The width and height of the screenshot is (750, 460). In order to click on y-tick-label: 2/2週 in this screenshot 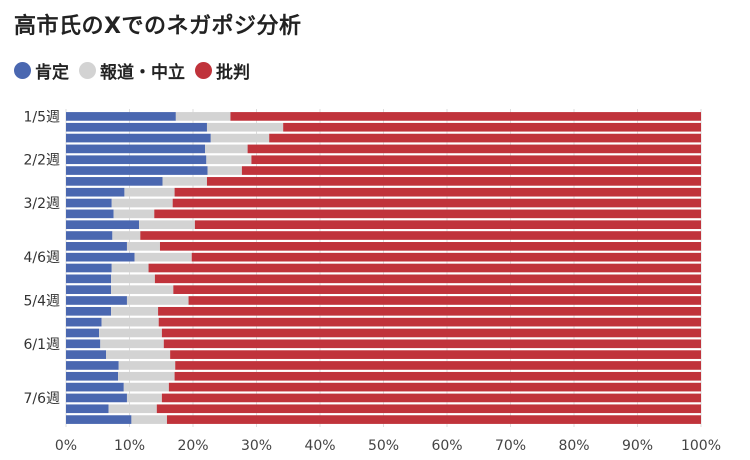, I will do `click(41, 161)`.